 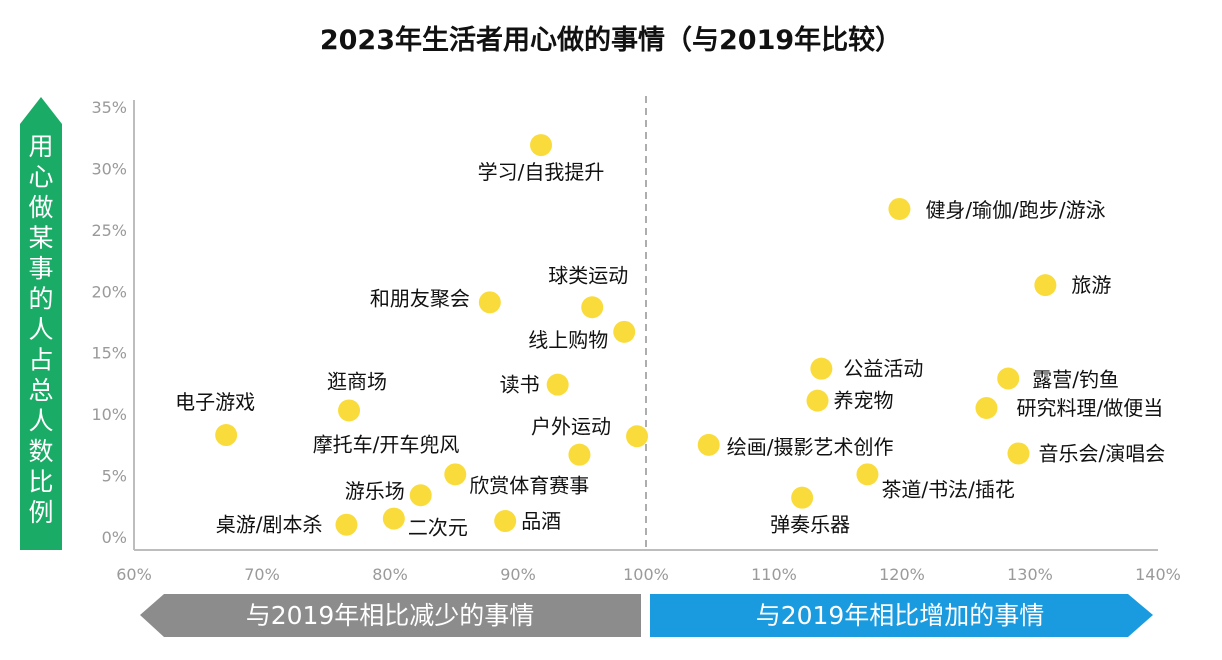 What do you see at coordinates (109, 291) in the screenshot?
I see `y-tick-label: 20%` at bounding box center [109, 291].